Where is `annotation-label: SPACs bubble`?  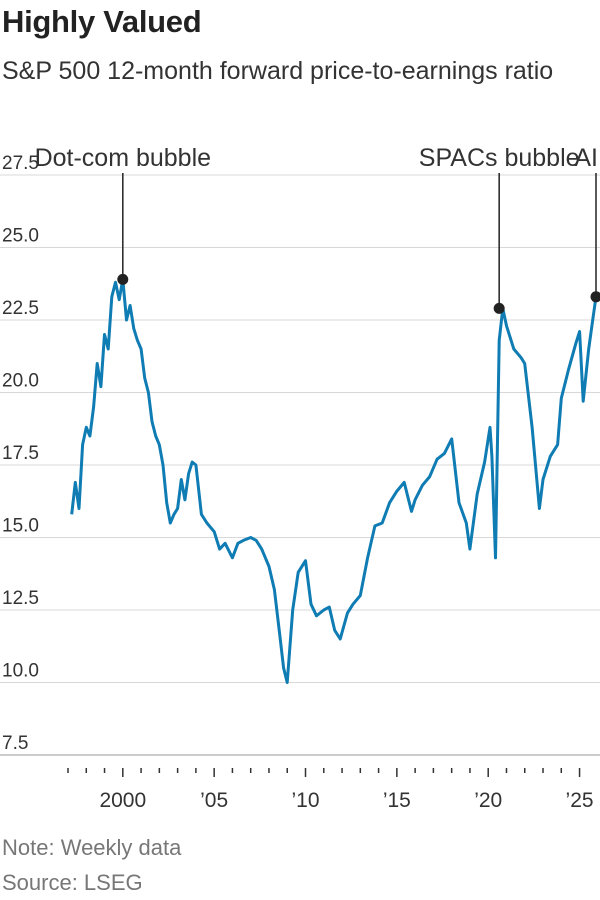
annotation-label: SPACs bubble is located at coordinates (499, 158).